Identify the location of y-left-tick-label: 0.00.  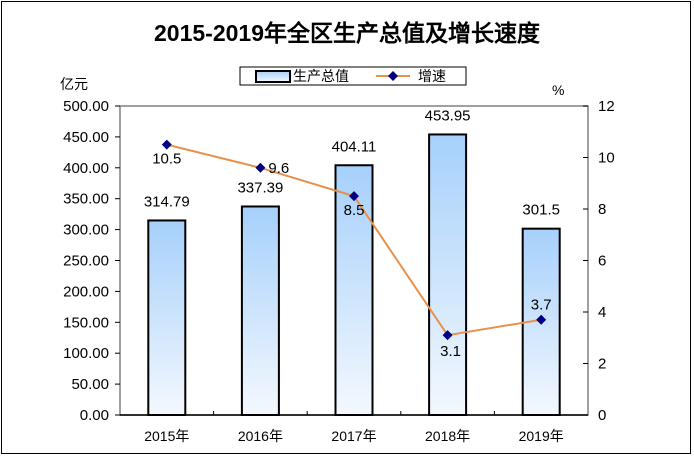
(94, 415).